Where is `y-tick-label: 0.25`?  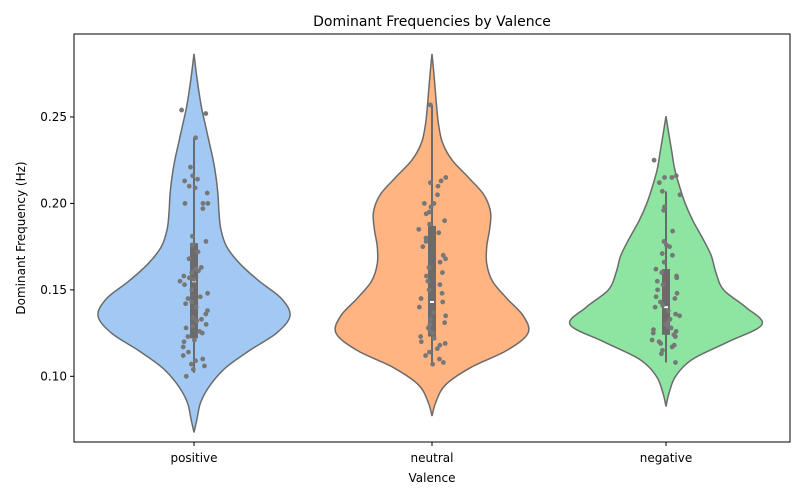 y-tick-label: 0.25 is located at coordinates (53, 117).